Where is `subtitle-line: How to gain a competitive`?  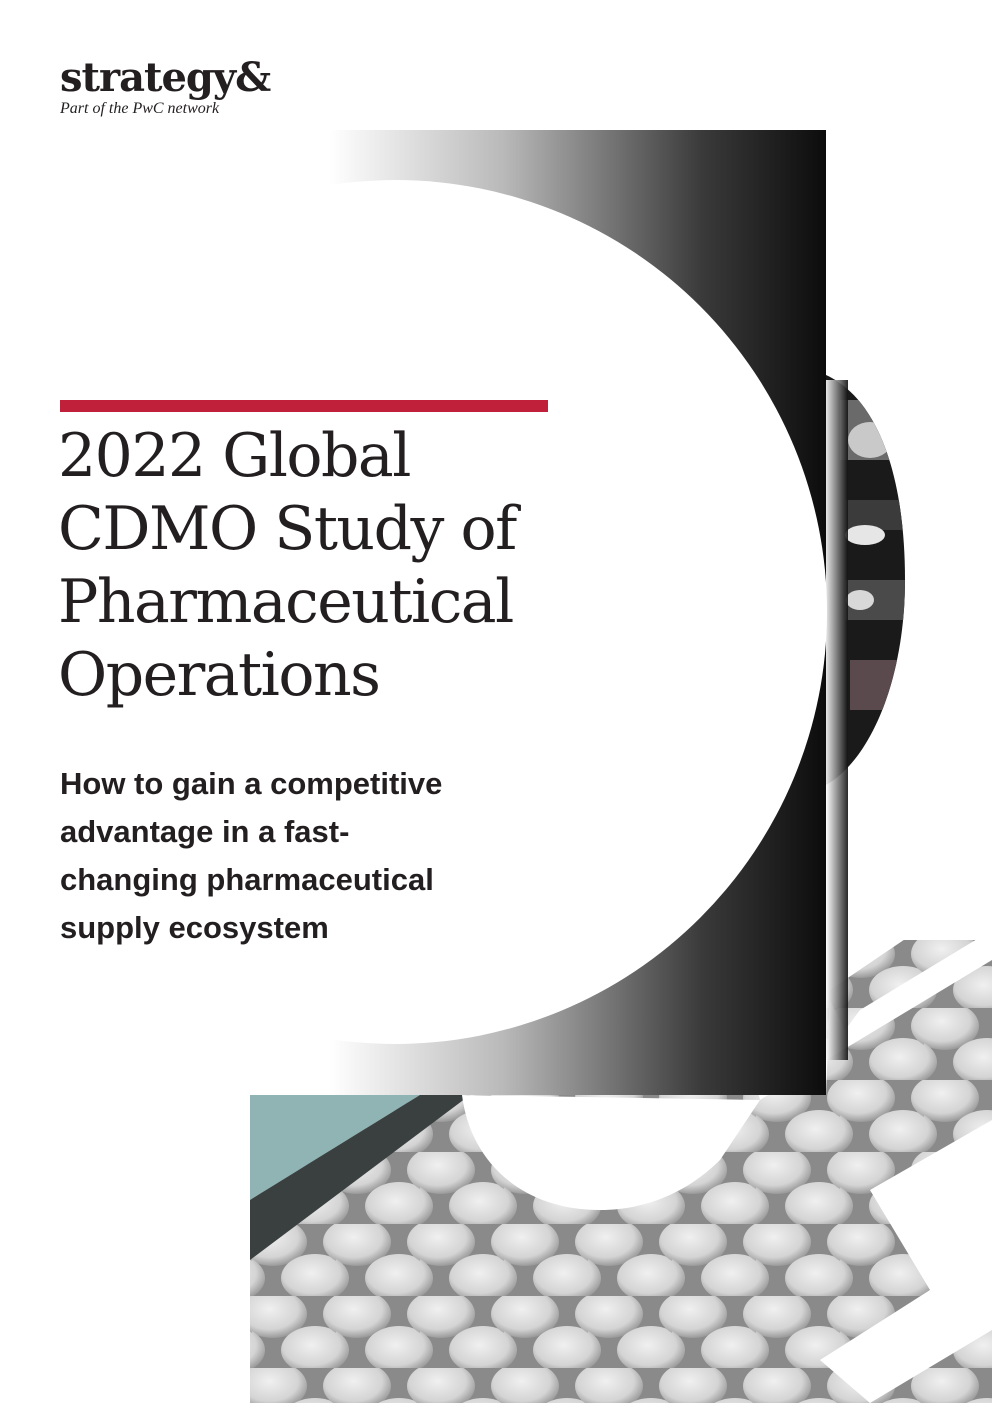 subtitle-line: How to gain a competitive is located at coordinates (251, 783).